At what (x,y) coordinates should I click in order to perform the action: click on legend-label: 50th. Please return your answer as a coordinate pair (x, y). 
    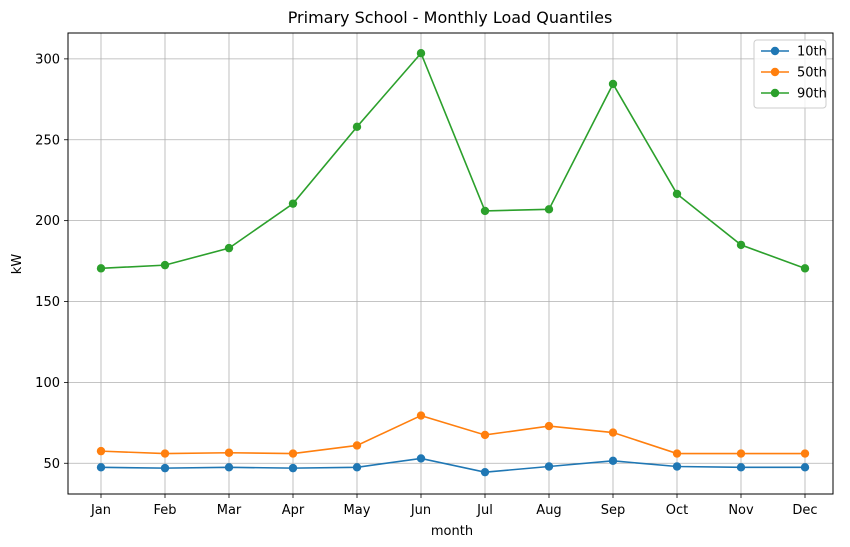
    Looking at the image, I should click on (812, 73).